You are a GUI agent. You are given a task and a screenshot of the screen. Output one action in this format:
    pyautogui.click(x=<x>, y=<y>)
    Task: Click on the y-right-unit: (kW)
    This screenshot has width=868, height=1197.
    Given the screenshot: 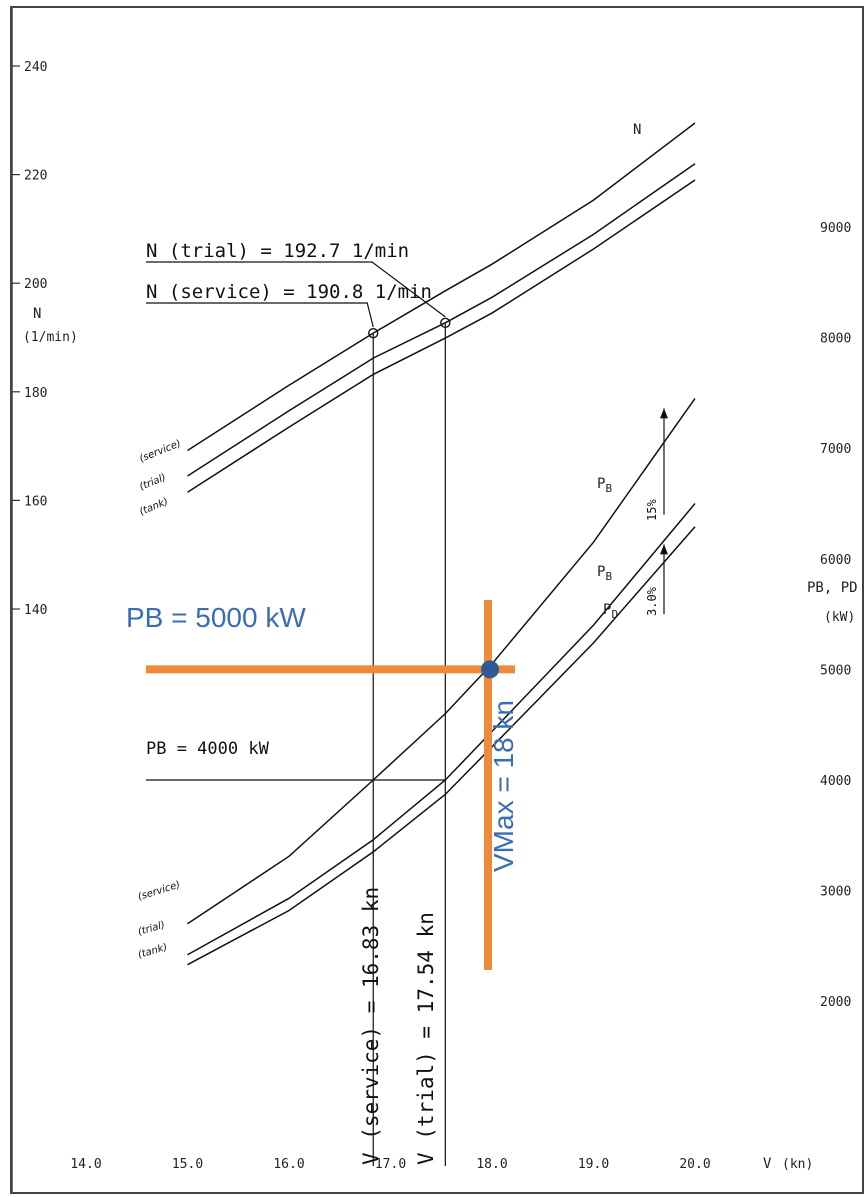 What is the action you would take?
    pyautogui.click(x=839, y=617)
    